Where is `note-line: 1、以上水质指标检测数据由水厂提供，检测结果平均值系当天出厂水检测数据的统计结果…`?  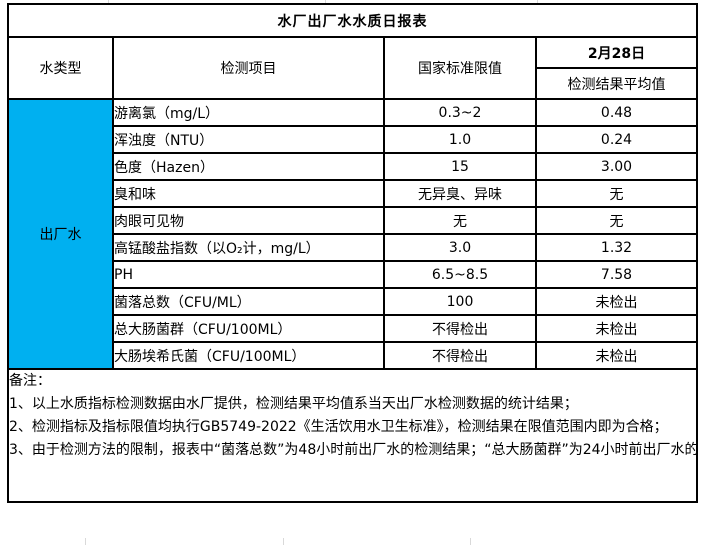
note-line: 1、以上水质指标检测数据由水厂提供，检测结果平均值系当天出厂水检测数据的统计结果… is located at coordinates (293, 404).